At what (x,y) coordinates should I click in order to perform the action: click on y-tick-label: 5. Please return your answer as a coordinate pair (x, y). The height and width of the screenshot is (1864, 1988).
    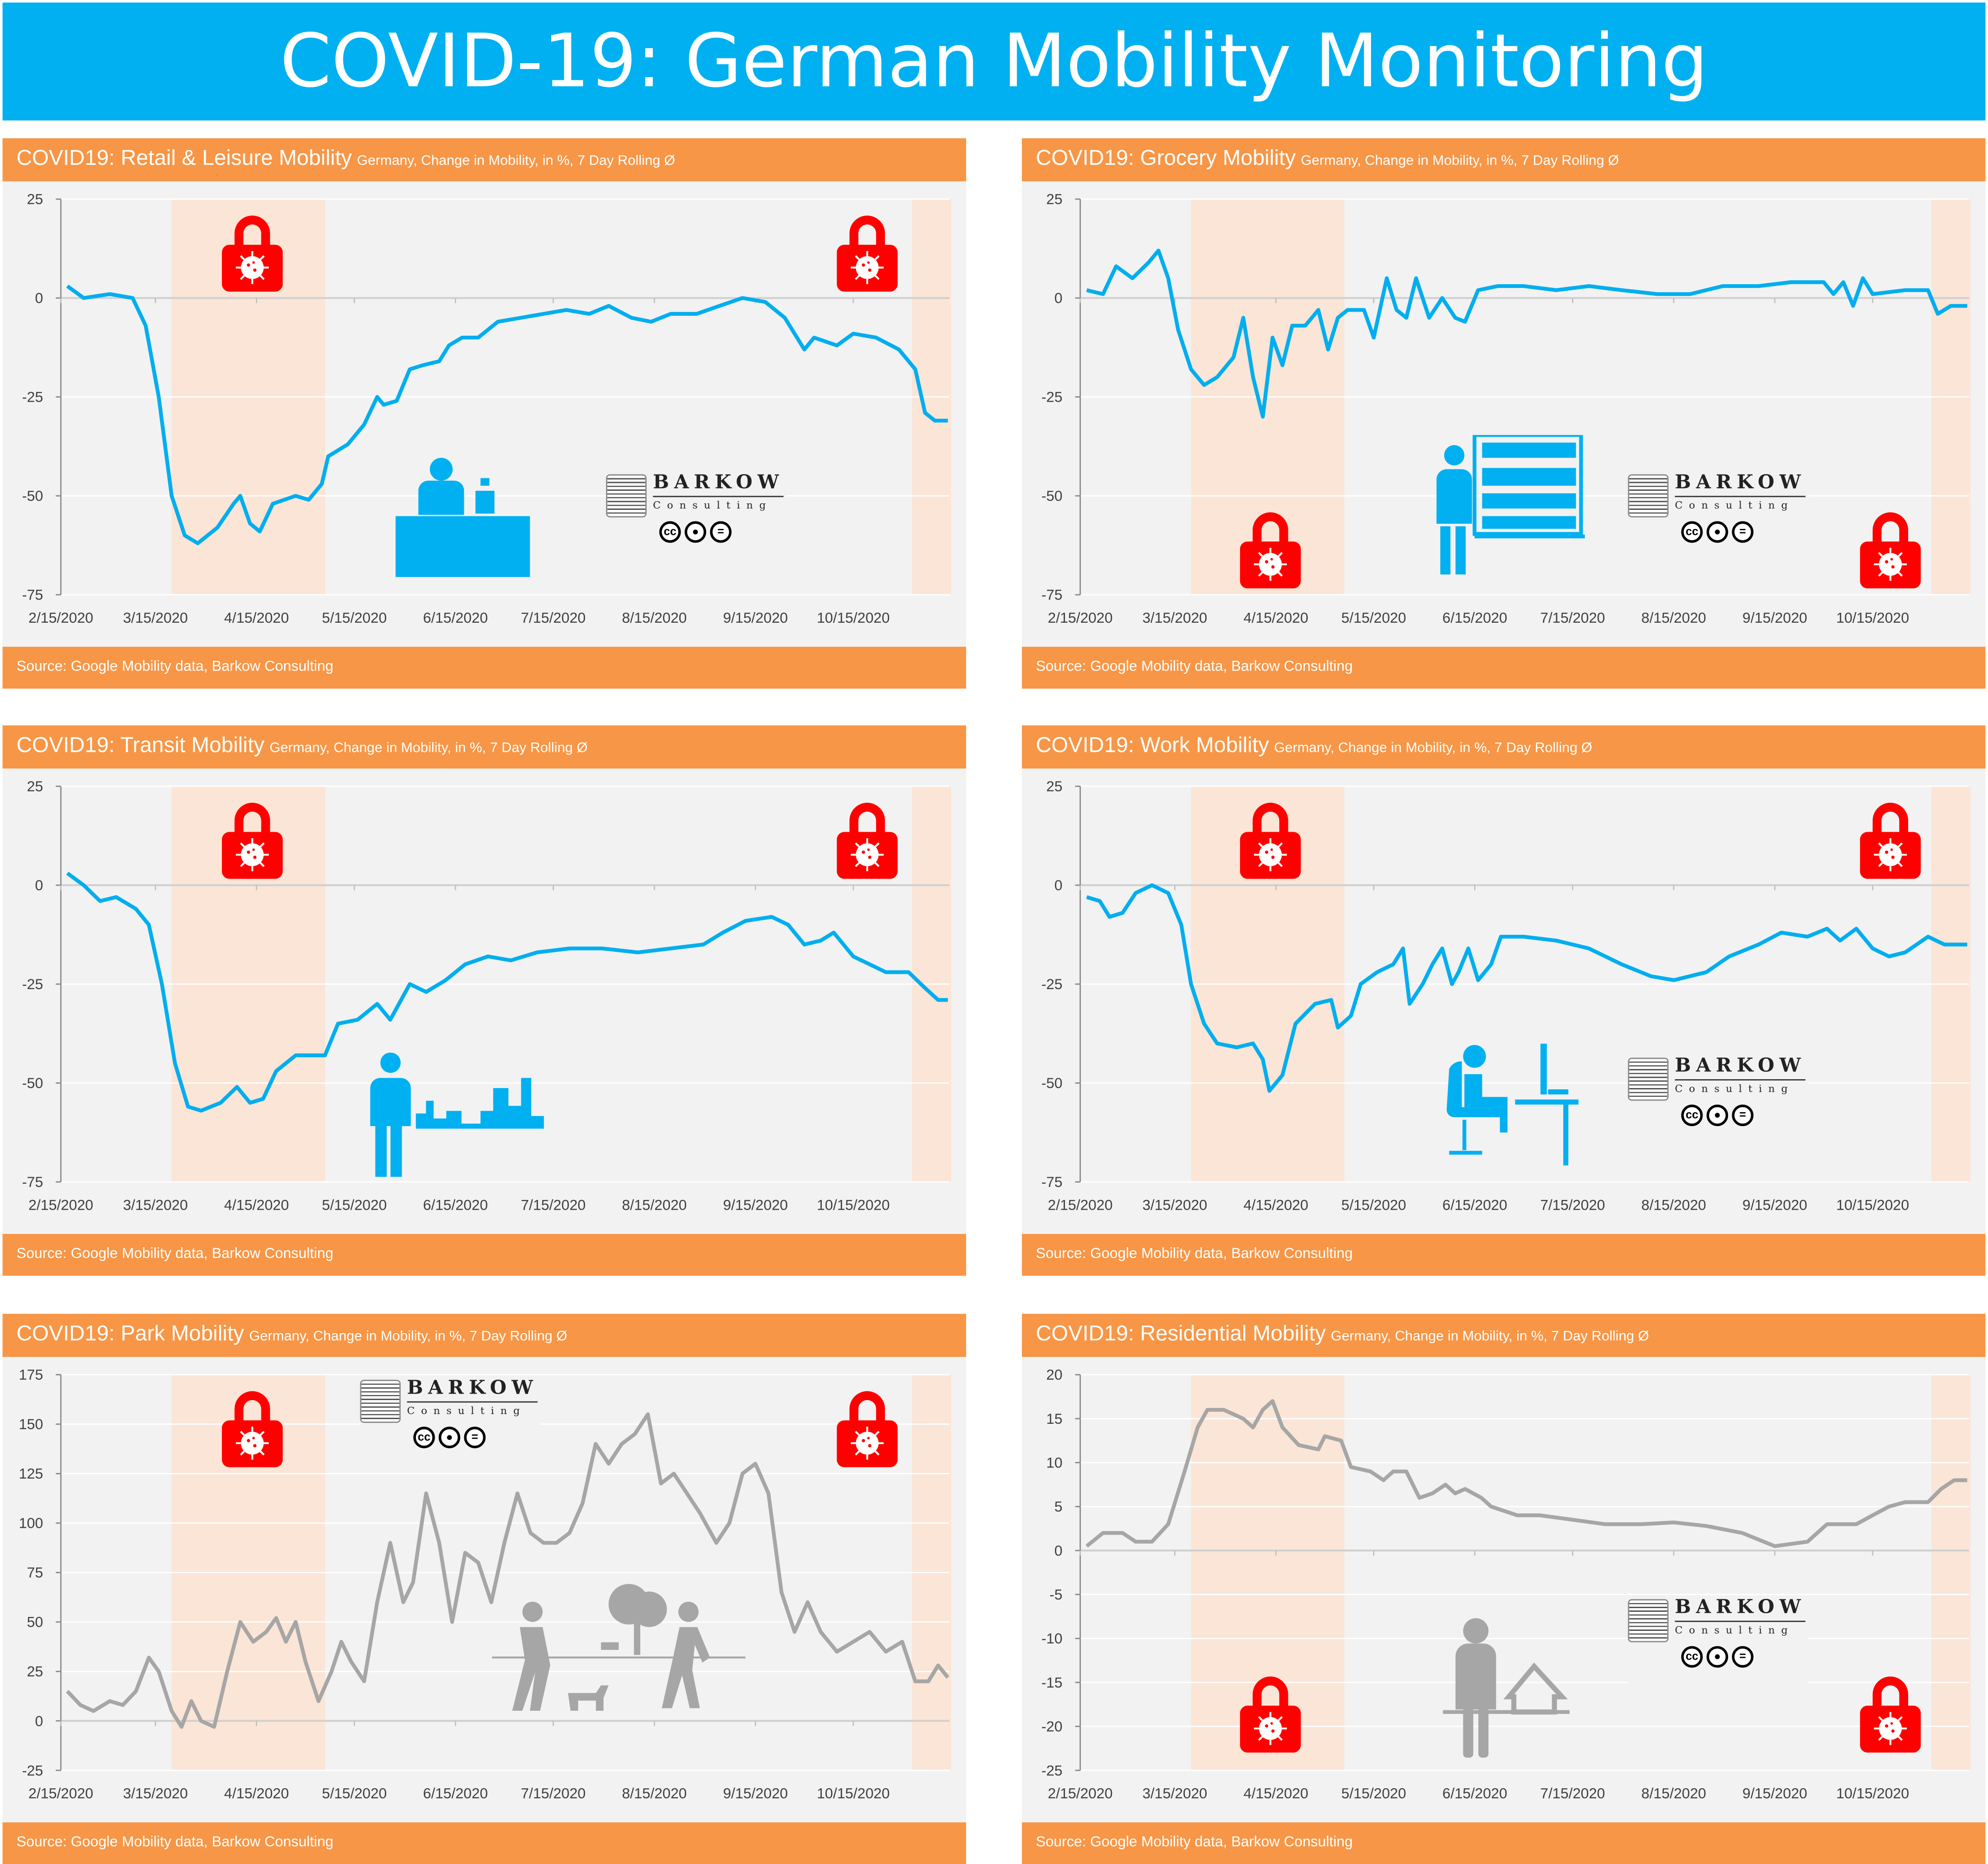
    Looking at the image, I should click on (1058, 1507).